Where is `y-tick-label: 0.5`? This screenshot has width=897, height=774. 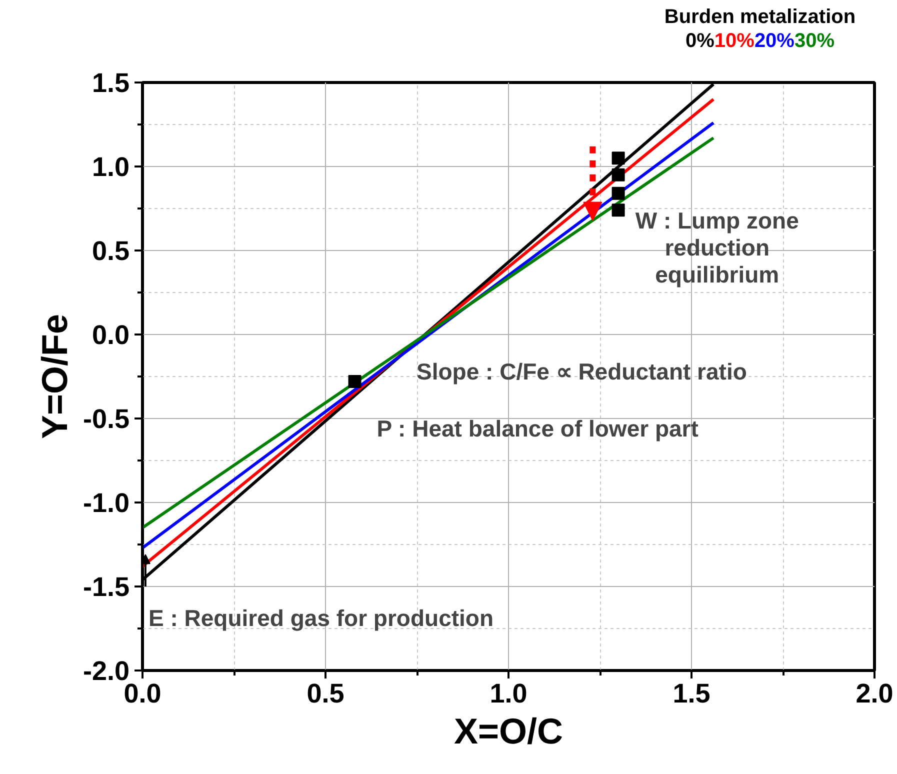 y-tick-label: 0.5 is located at coordinates (111, 251).